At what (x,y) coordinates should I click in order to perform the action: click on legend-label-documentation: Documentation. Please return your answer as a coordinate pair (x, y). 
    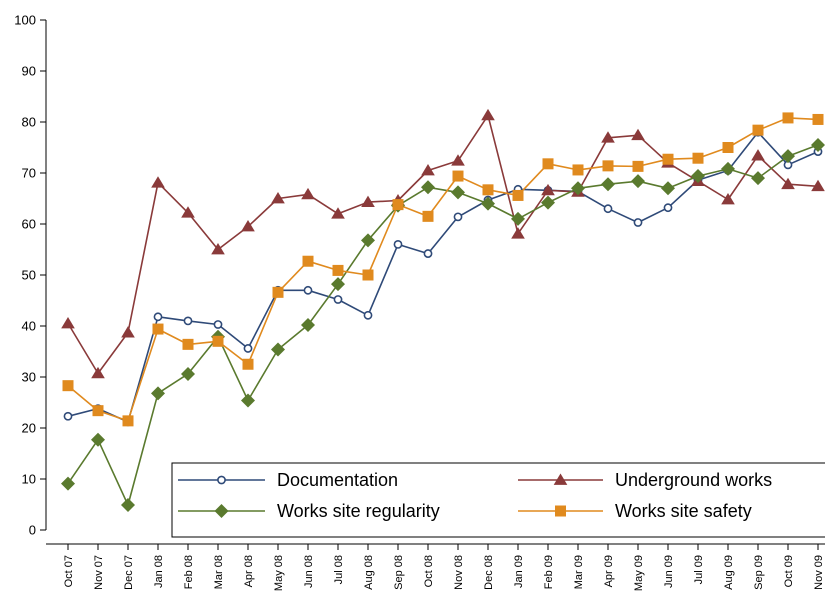
    Looking at the image, I should click on (337, 480).